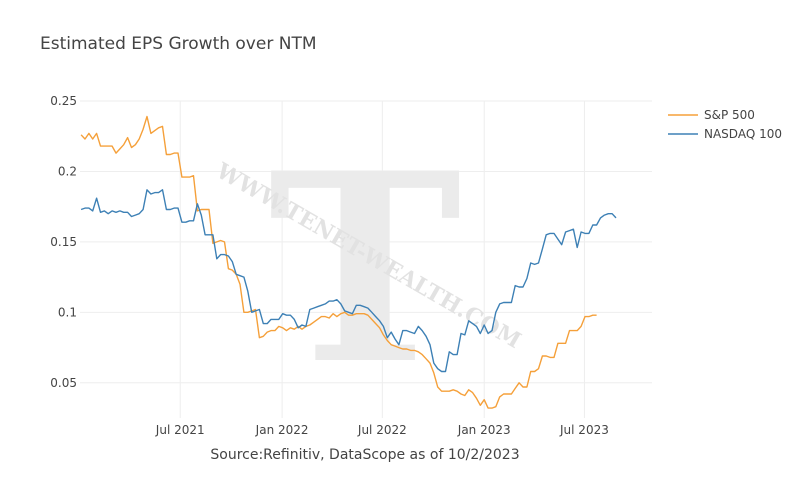 This screenshot has width=800, height=500. I want to click on y-tick-label: 0.15, so click(63, 242).